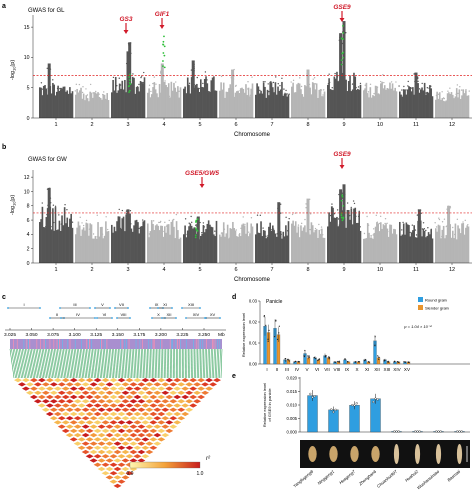 The image size is (474, 497). Describe the element at coordinates (4, 297) in the screenshot. I see `panel-c-letter: c` at that location.